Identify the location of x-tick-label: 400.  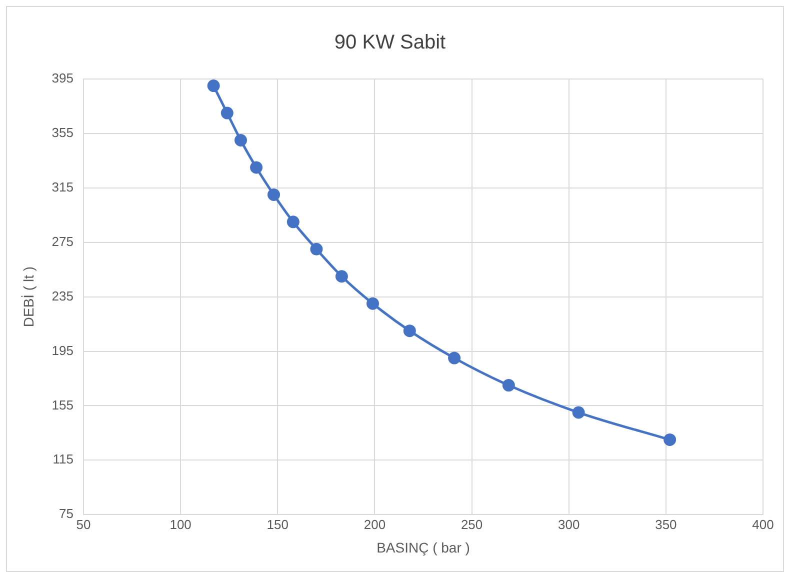
(763, 524).